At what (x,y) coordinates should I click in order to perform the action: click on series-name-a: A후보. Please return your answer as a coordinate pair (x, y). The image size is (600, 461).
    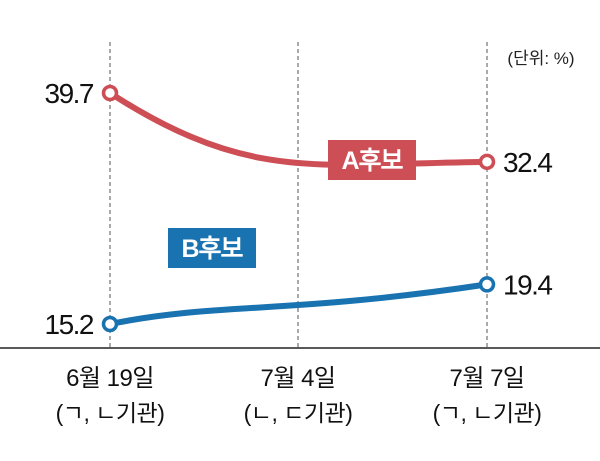
    Looking at the image, I should click on (372, 161).